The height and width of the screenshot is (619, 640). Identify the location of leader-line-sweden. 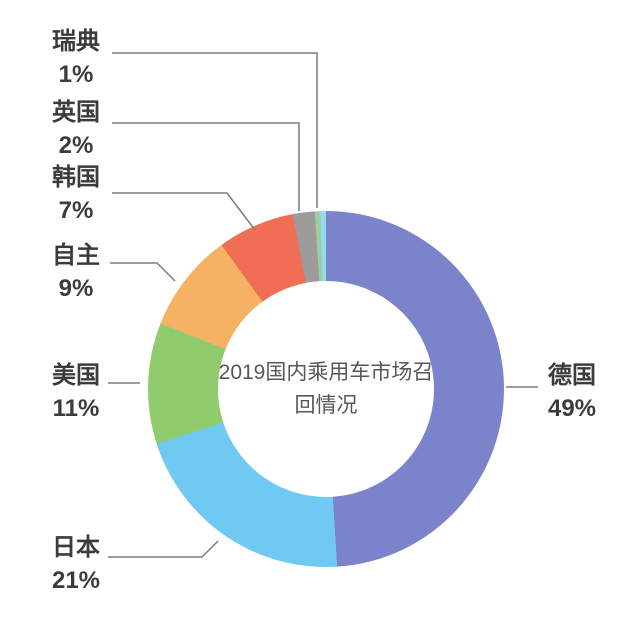
(215, 130).